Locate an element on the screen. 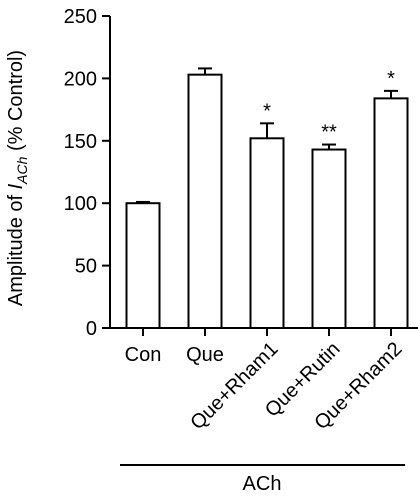  y-axis-label-subscript: ACh is located at coordinates (22, 170).